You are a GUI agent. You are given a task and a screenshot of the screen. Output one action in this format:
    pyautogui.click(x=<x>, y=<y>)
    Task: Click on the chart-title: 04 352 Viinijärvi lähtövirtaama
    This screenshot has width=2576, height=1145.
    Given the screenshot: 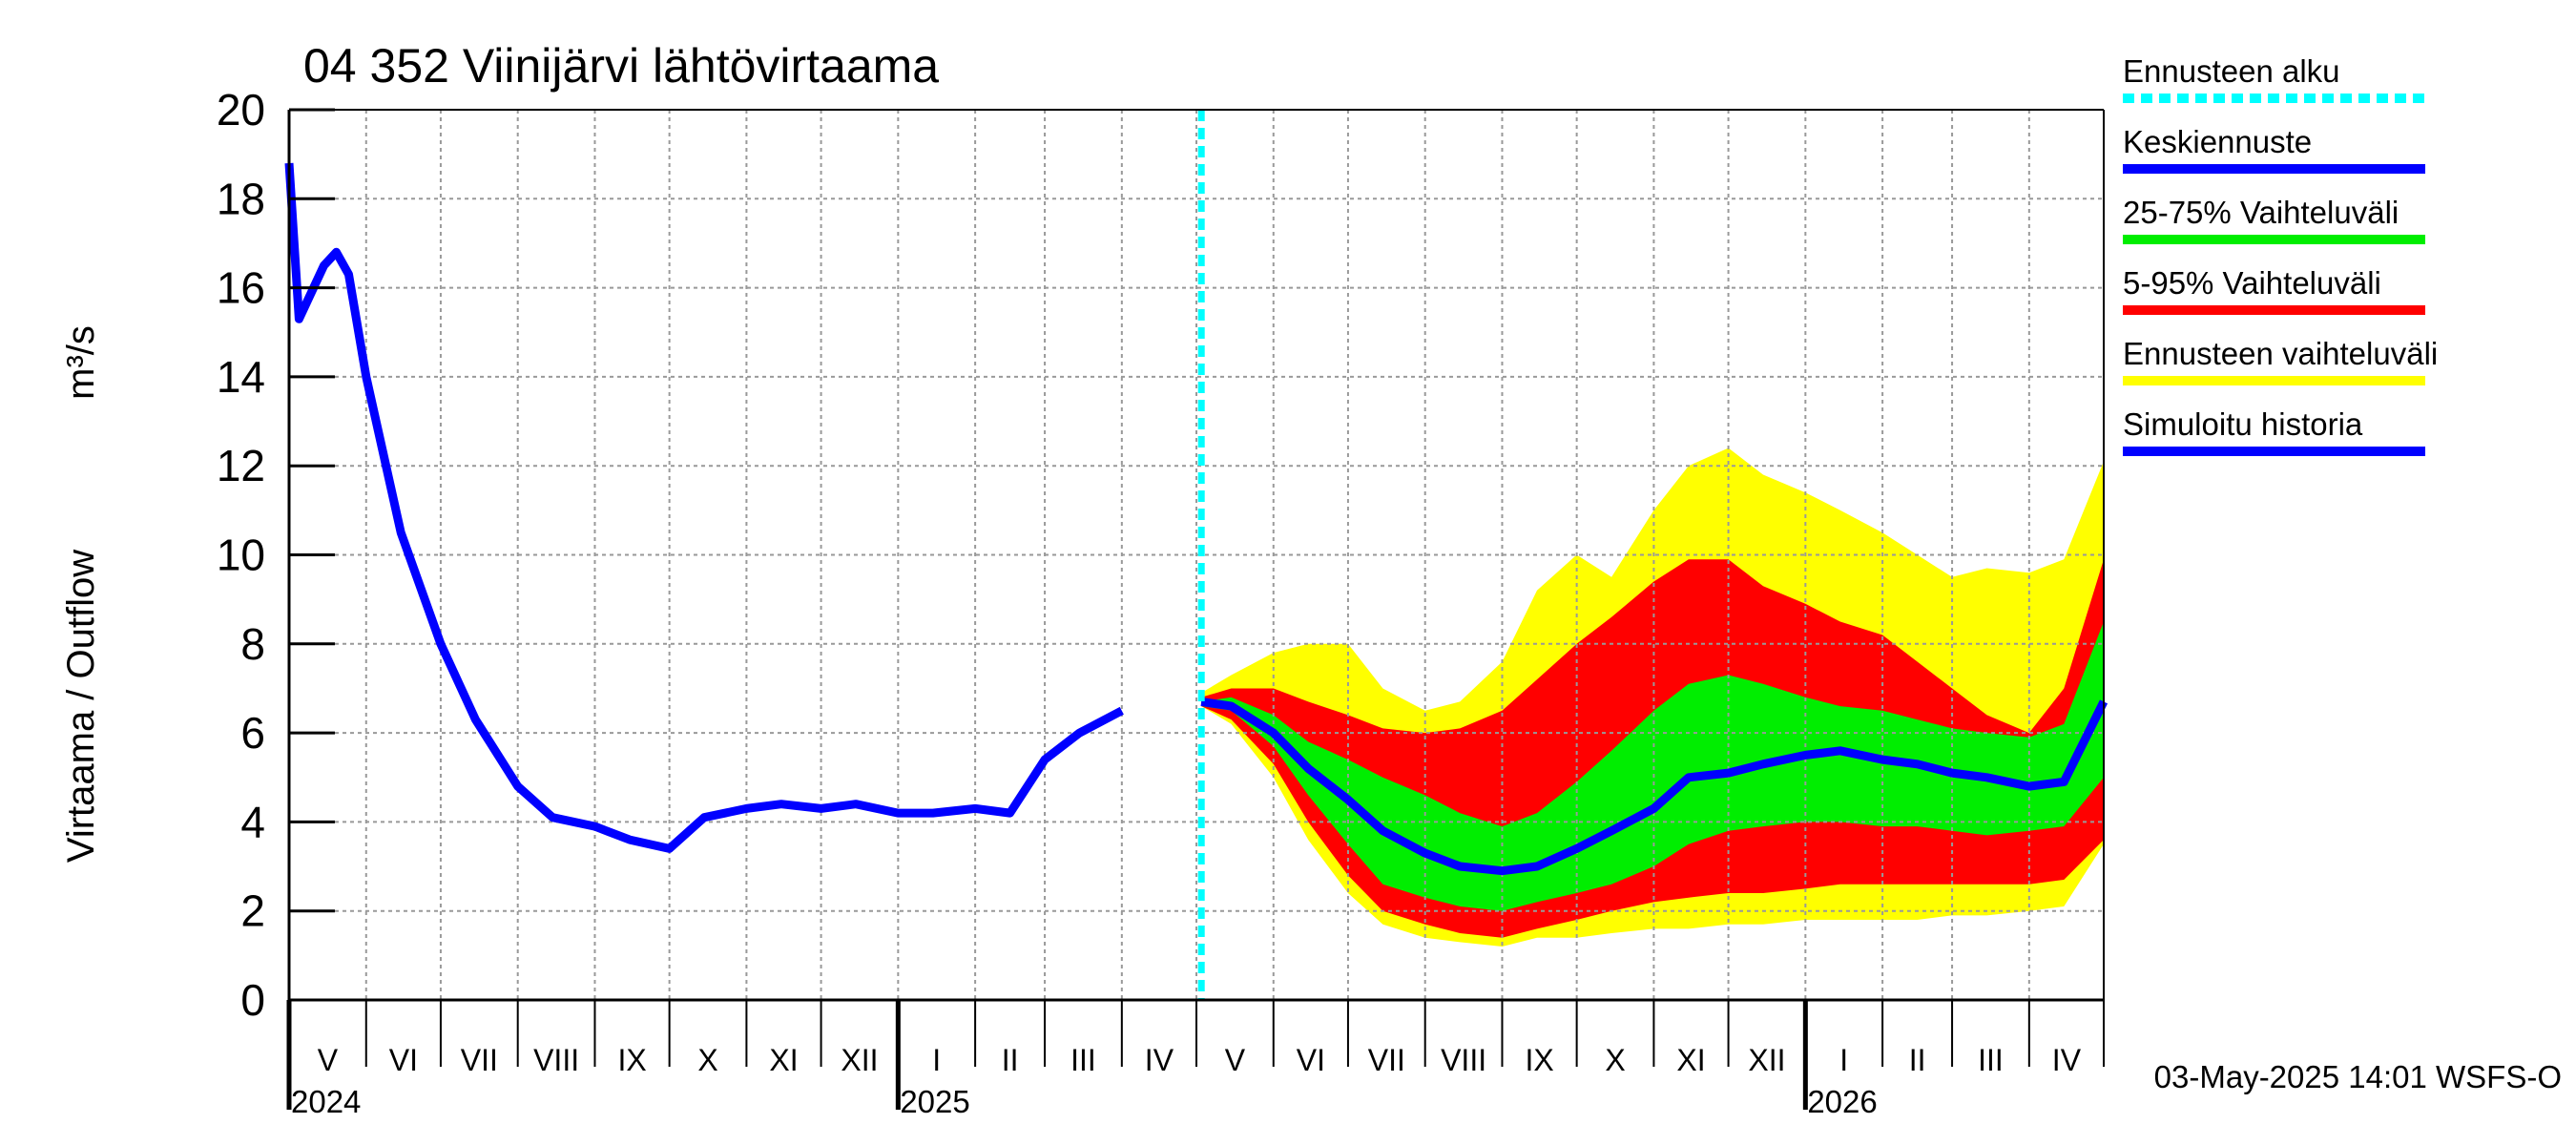 What is the action you would take?
    pyautogui.click(x=621, y=66)
    